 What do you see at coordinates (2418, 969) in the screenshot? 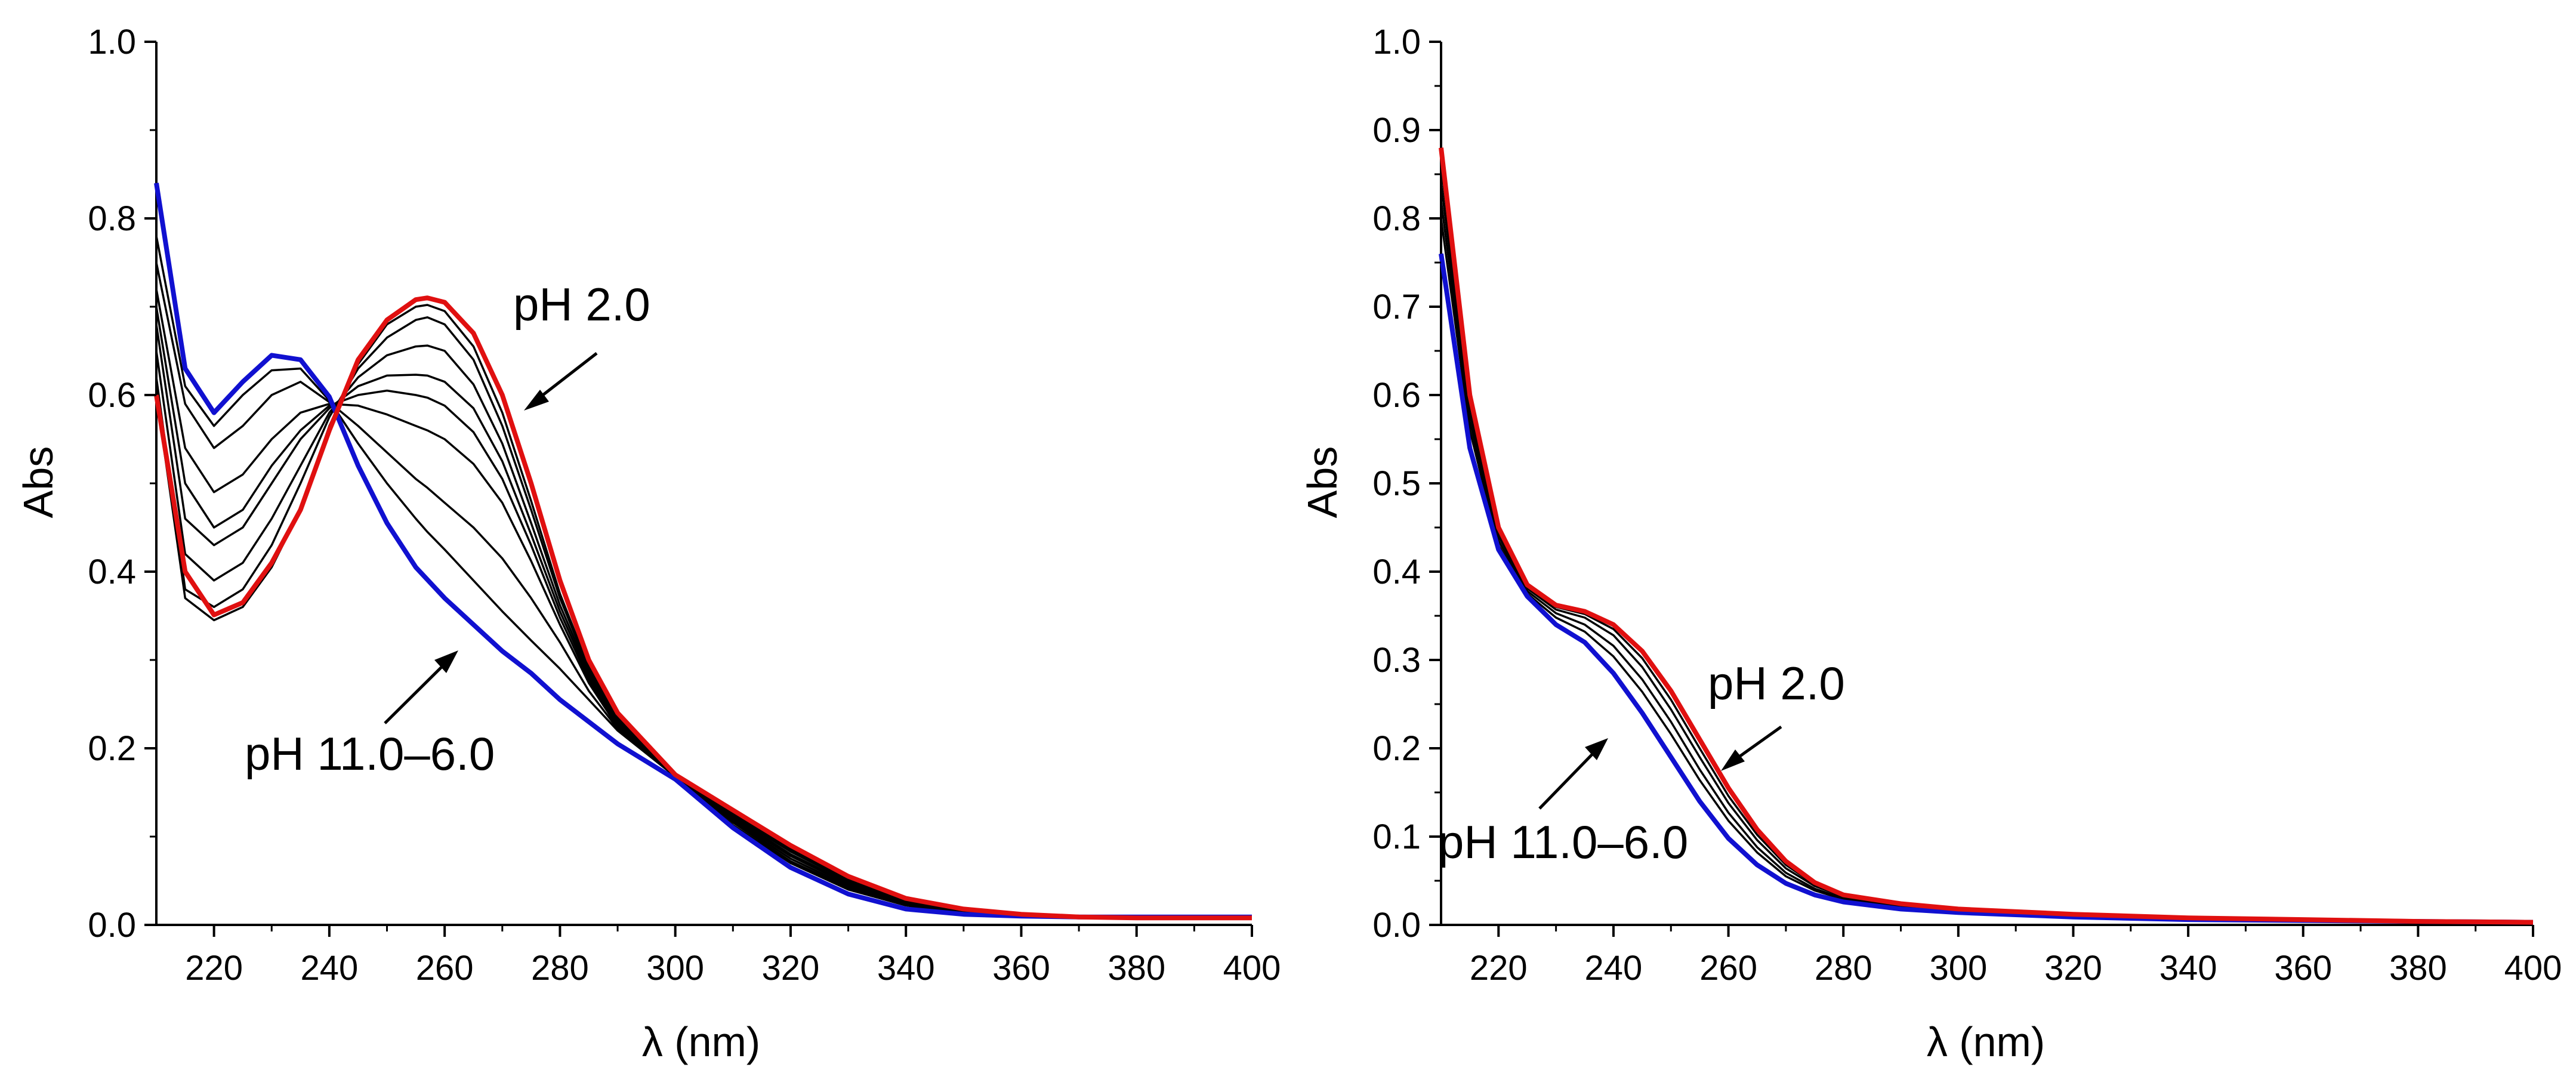
I see `right-x-tick-label: 380` at bounding box center [2418, 969].